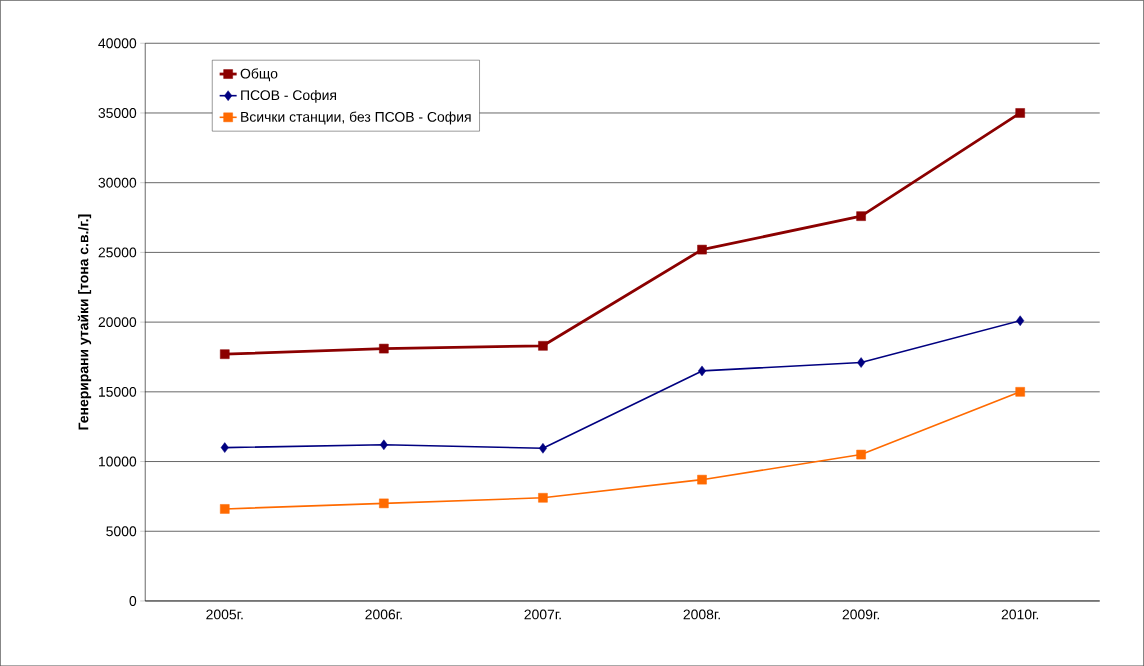 The width and height of the screenshot is (1144, 666). I want to click on x-tick-label: 2005г., so click(224, 614).